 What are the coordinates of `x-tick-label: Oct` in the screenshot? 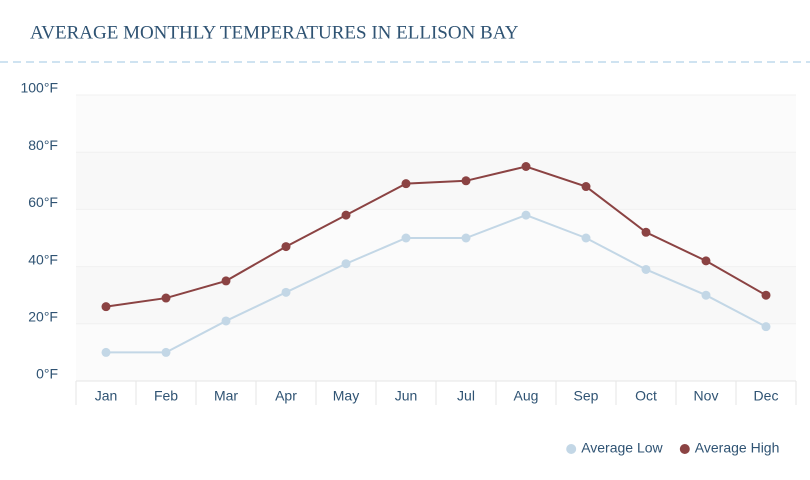 It's located at (646, 396).